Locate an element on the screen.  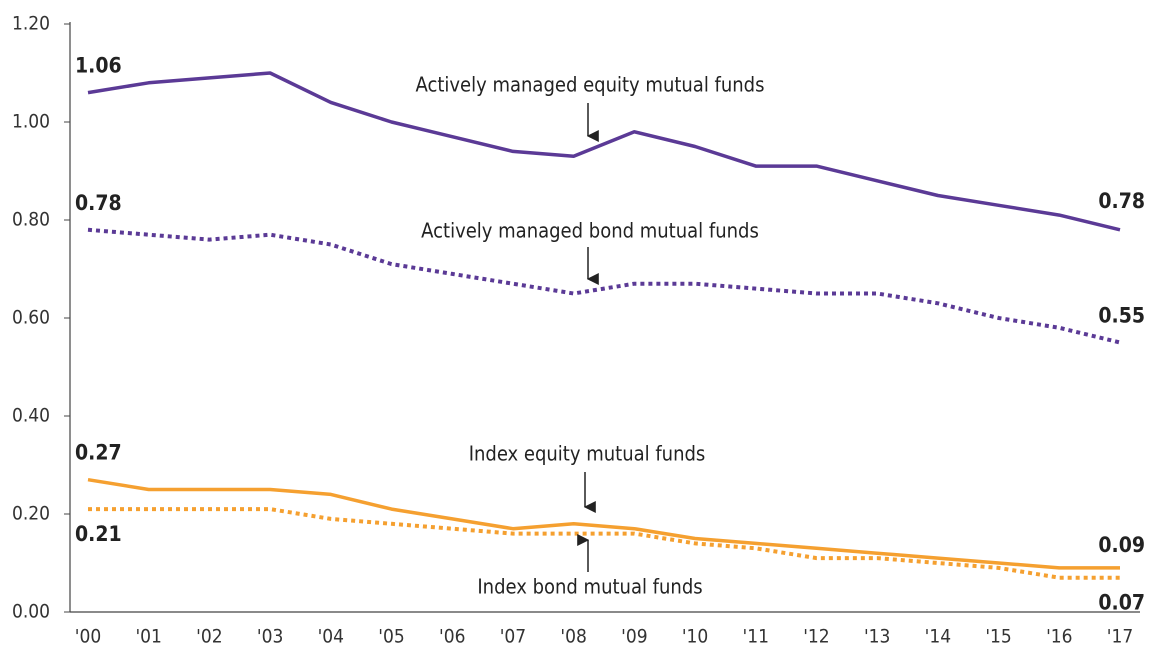
y-tick-label: 0.20 is located at coordinates (31, 514).